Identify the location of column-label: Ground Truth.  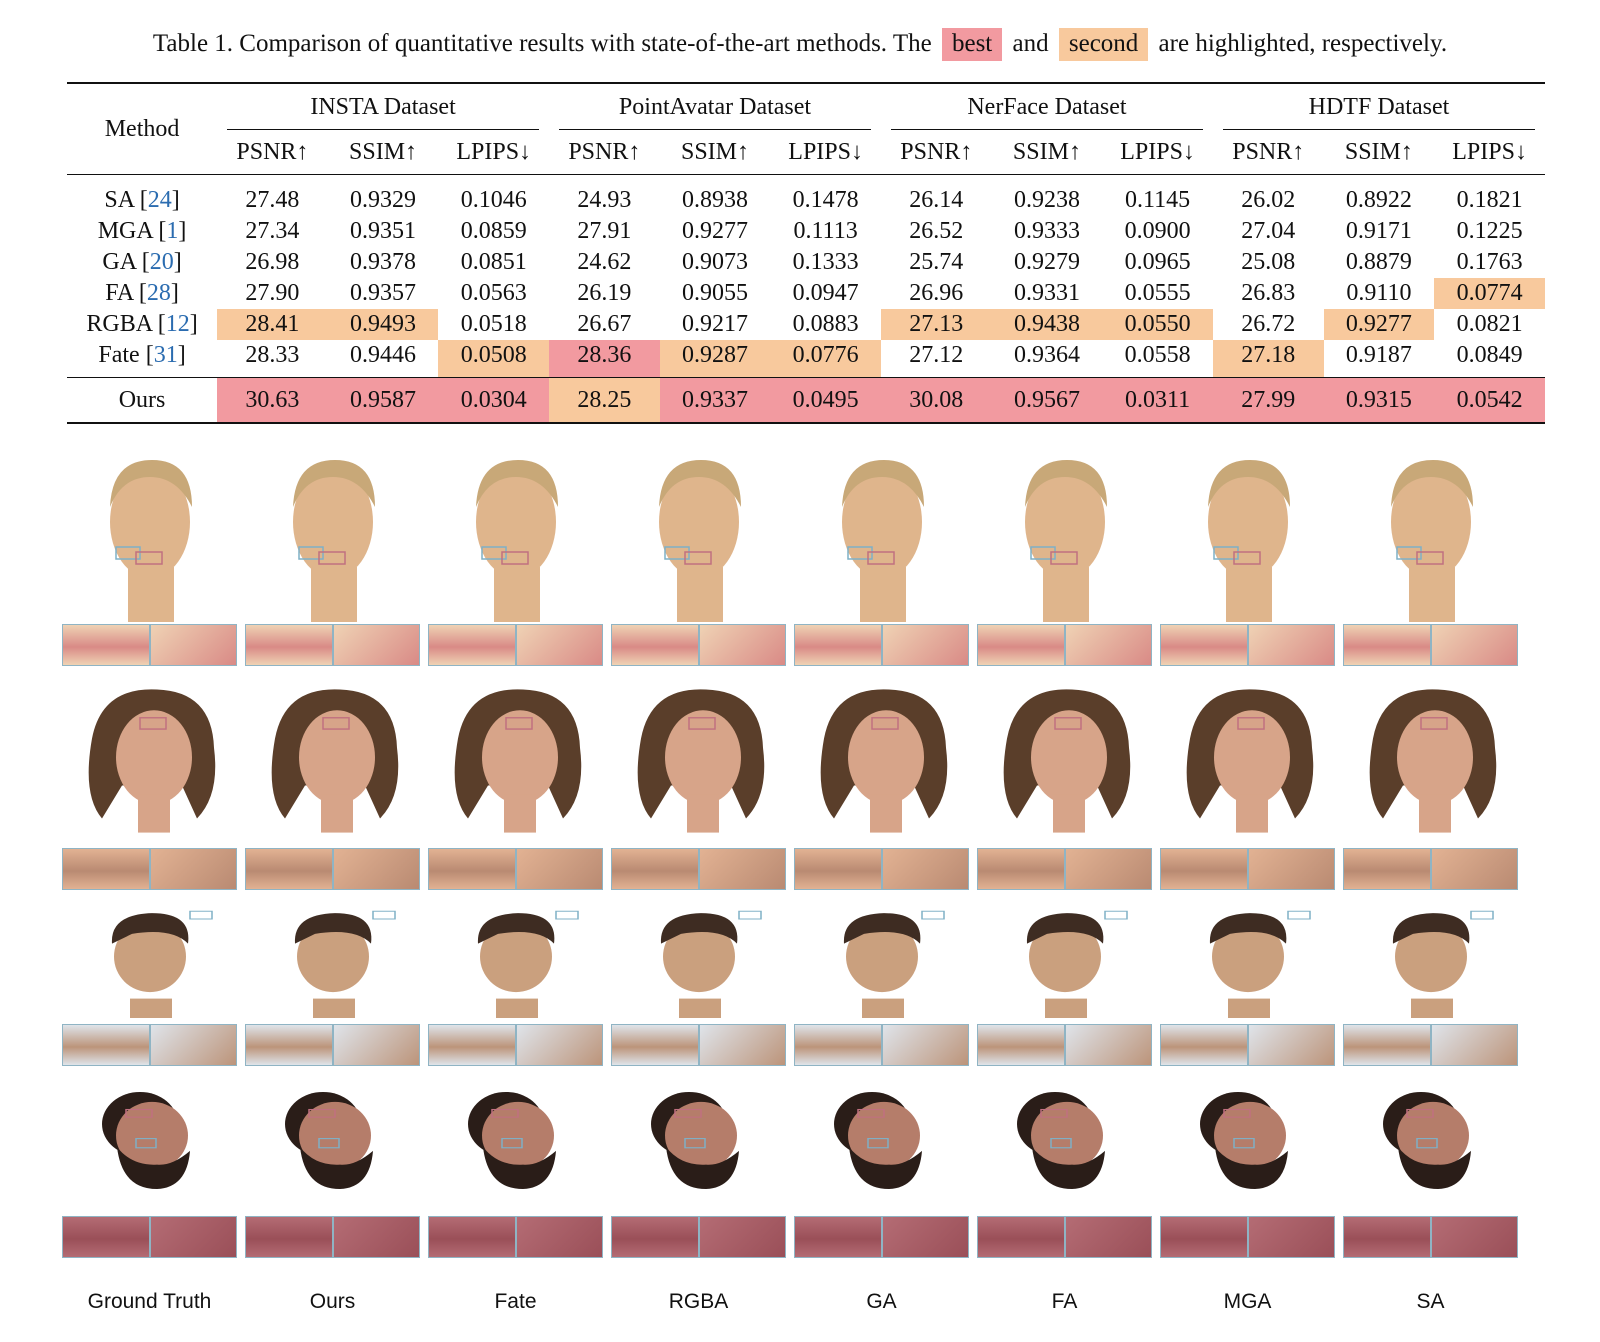
(149, 1301).